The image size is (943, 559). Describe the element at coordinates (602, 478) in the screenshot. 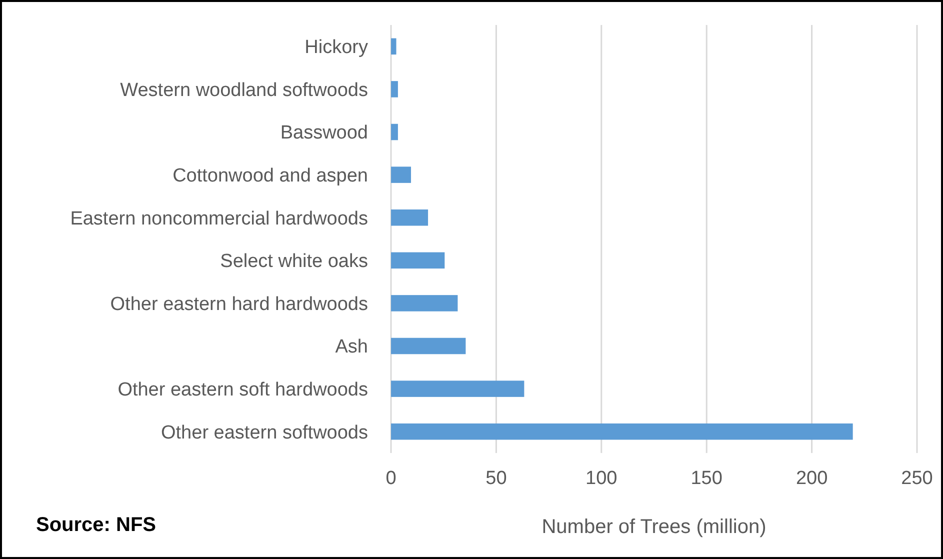

I see `x-tick-label: 100` at that location.